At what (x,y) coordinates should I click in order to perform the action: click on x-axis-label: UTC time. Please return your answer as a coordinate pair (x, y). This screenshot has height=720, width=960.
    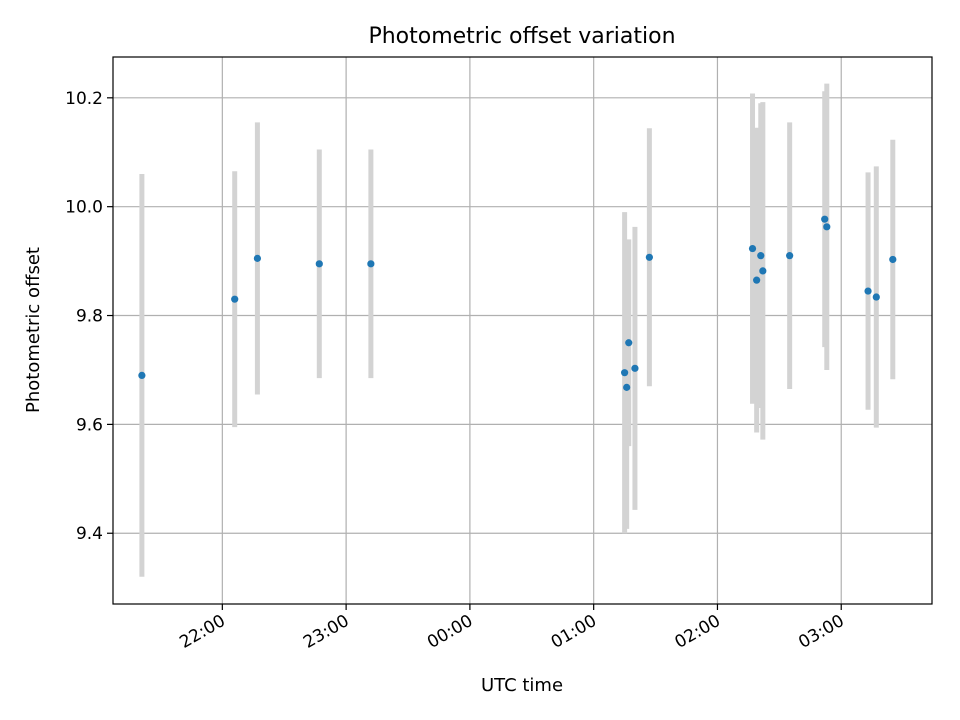
    Looking at the image, I should click on (522, 685).